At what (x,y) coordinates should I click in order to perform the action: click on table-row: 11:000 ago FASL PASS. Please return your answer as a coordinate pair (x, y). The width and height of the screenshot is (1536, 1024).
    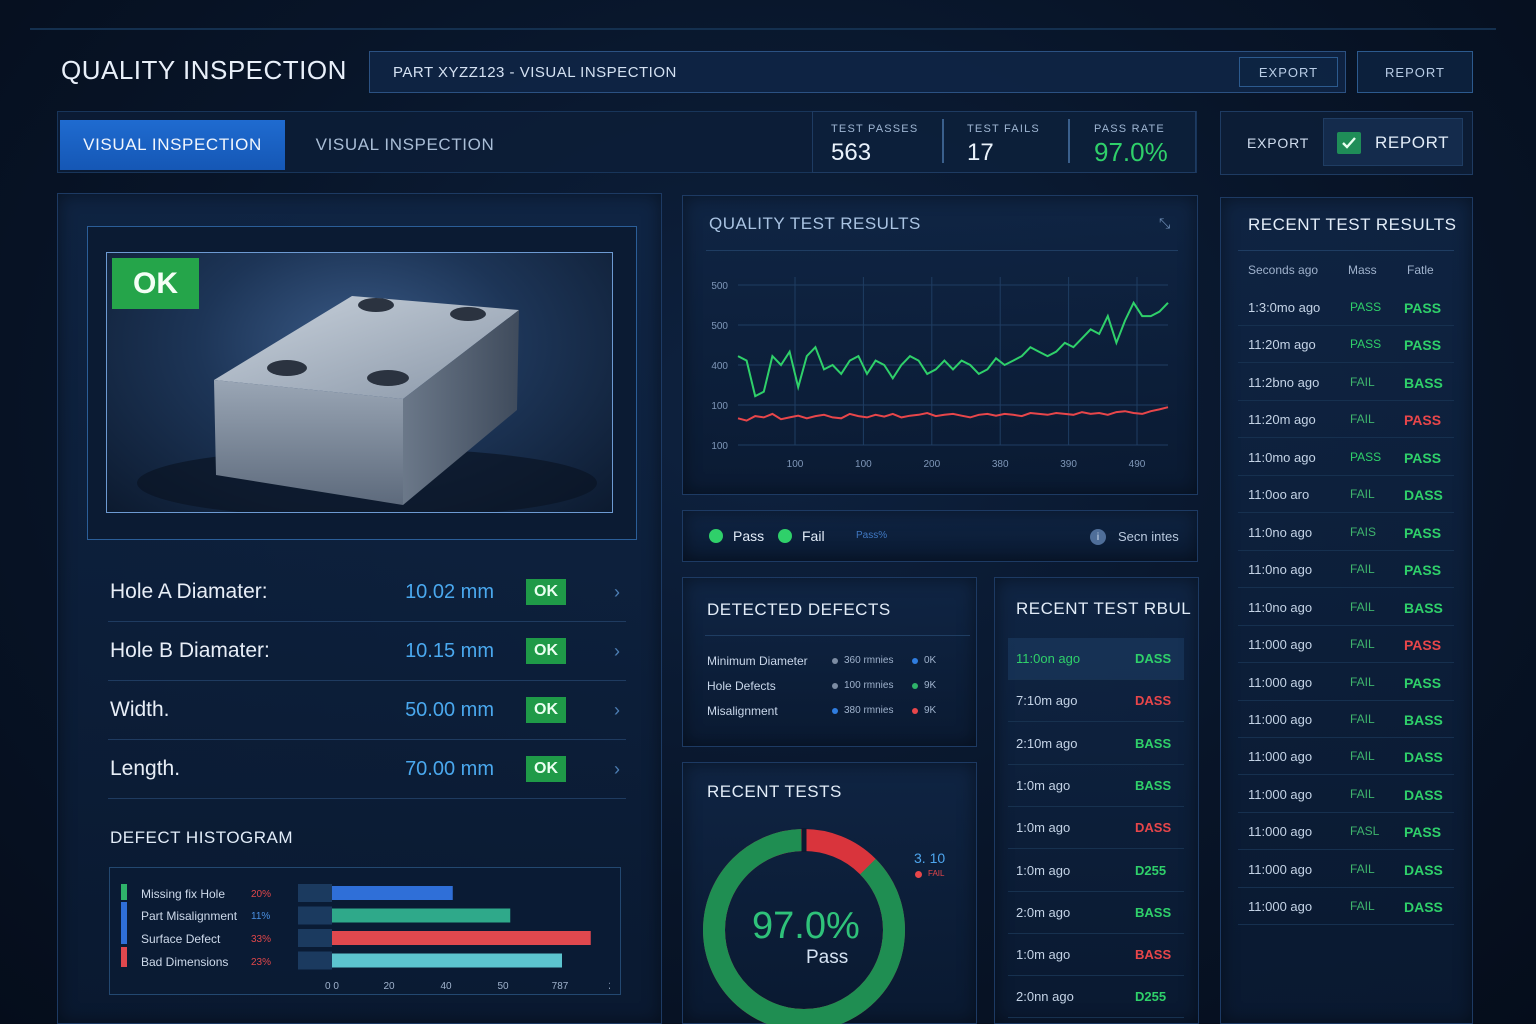
    Looking at the image, I should click on (1346, 832).